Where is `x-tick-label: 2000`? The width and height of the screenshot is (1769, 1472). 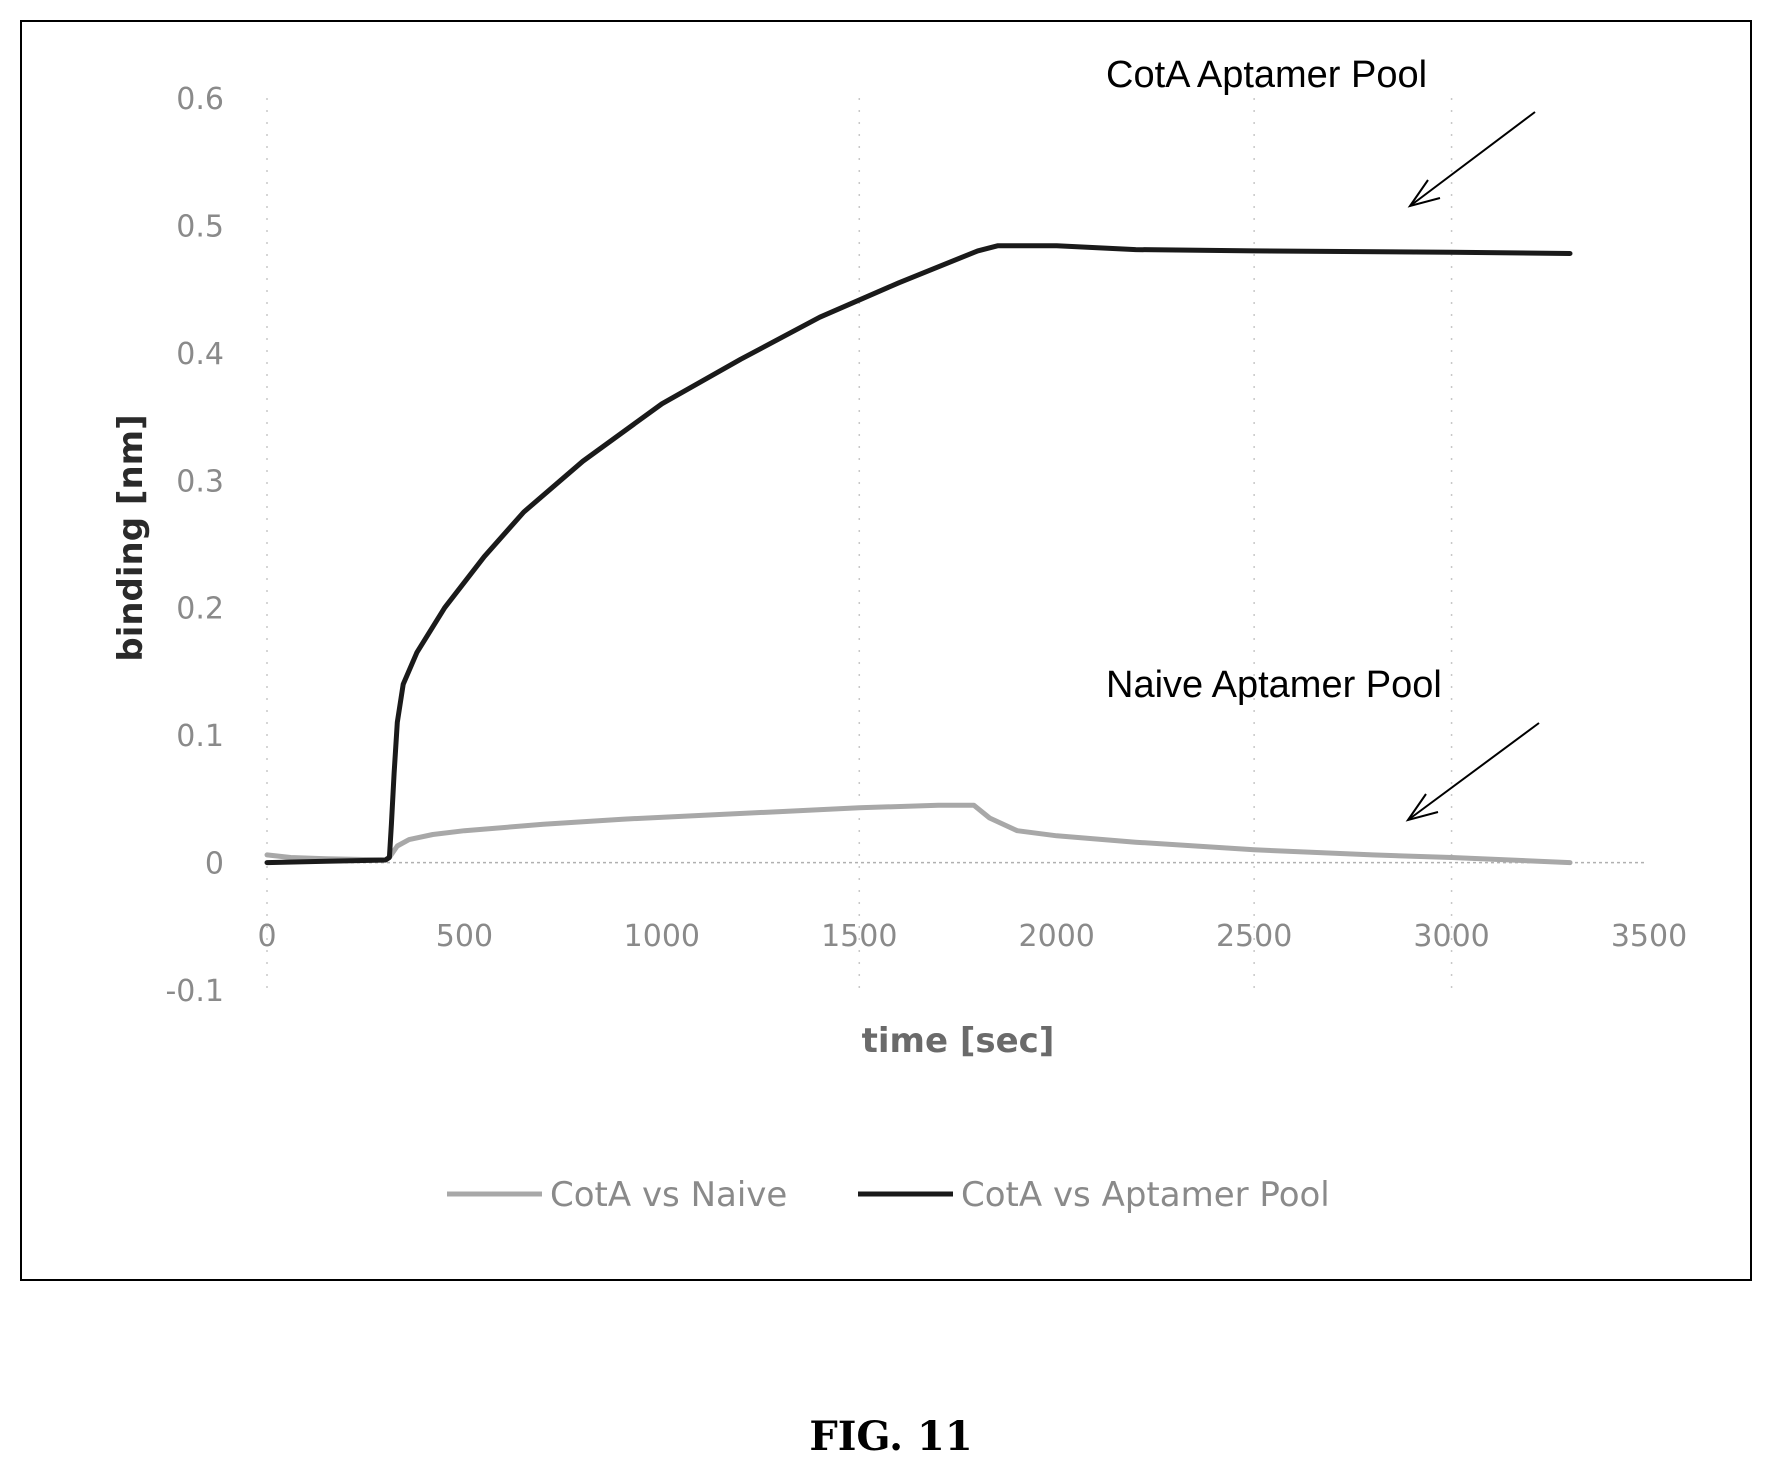 x-tick-label: 2000 is located at coordinates (1057, 936).